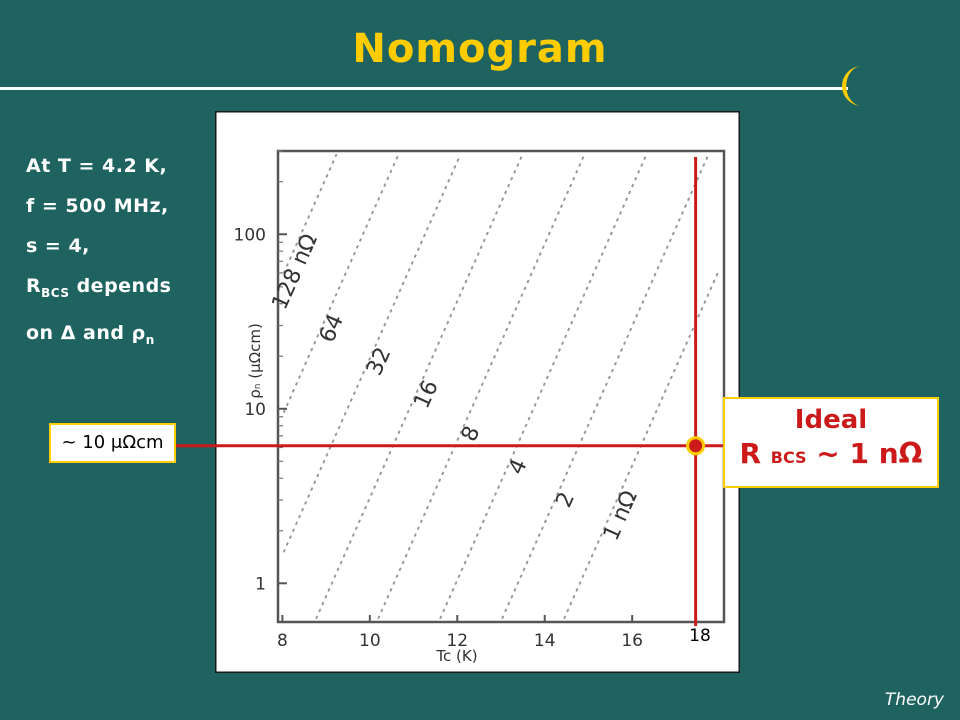 The height and width of the screenshot is (720, 960). Describe the element at coordinates (852, 86) in the screenshot. I see `moon-icon` at that location.